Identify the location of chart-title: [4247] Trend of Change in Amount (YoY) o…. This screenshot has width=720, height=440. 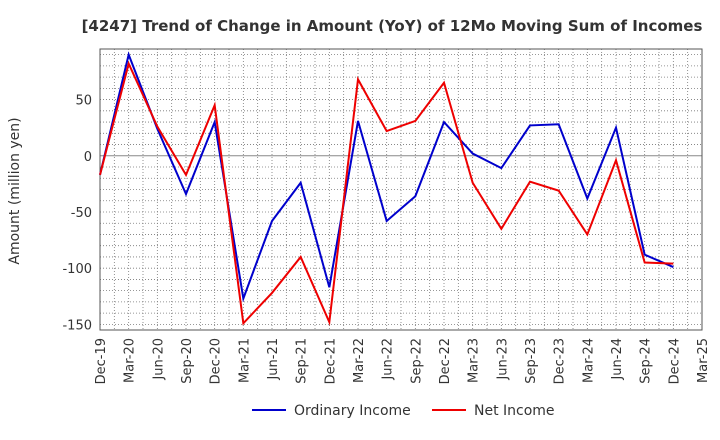
(392, 26).